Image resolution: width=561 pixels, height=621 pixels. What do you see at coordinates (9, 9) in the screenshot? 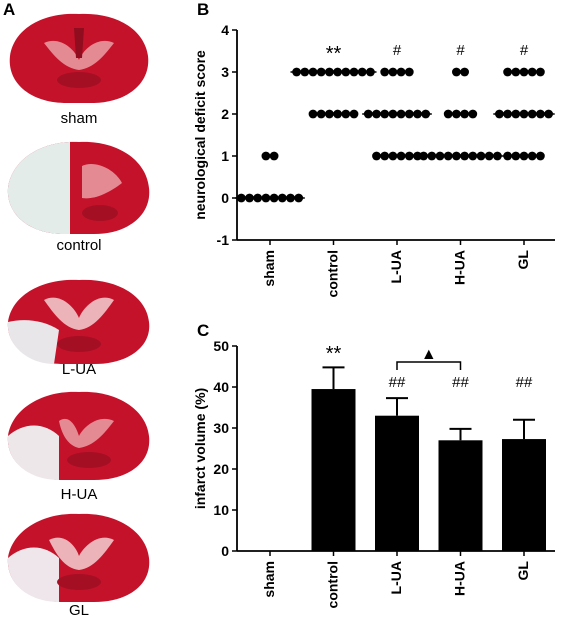
I see `panel-a-letter: A` at bounding box center [9, 9].